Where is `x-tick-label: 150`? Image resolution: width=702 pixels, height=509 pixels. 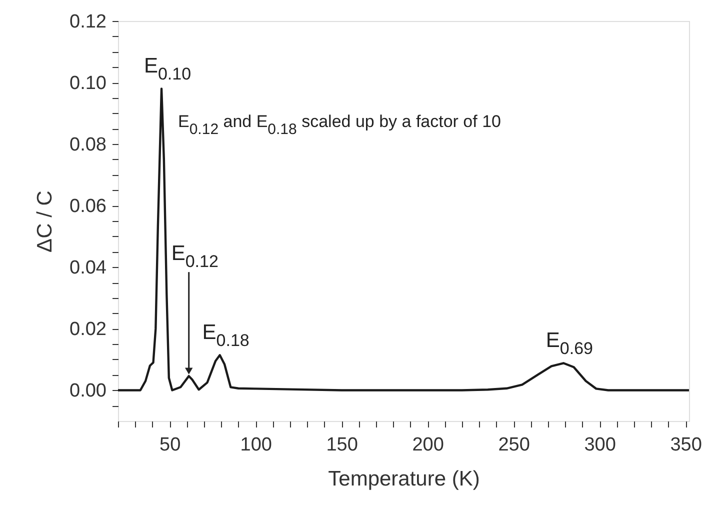 x-tick-label: 150 is located at coordinates (342, 445).